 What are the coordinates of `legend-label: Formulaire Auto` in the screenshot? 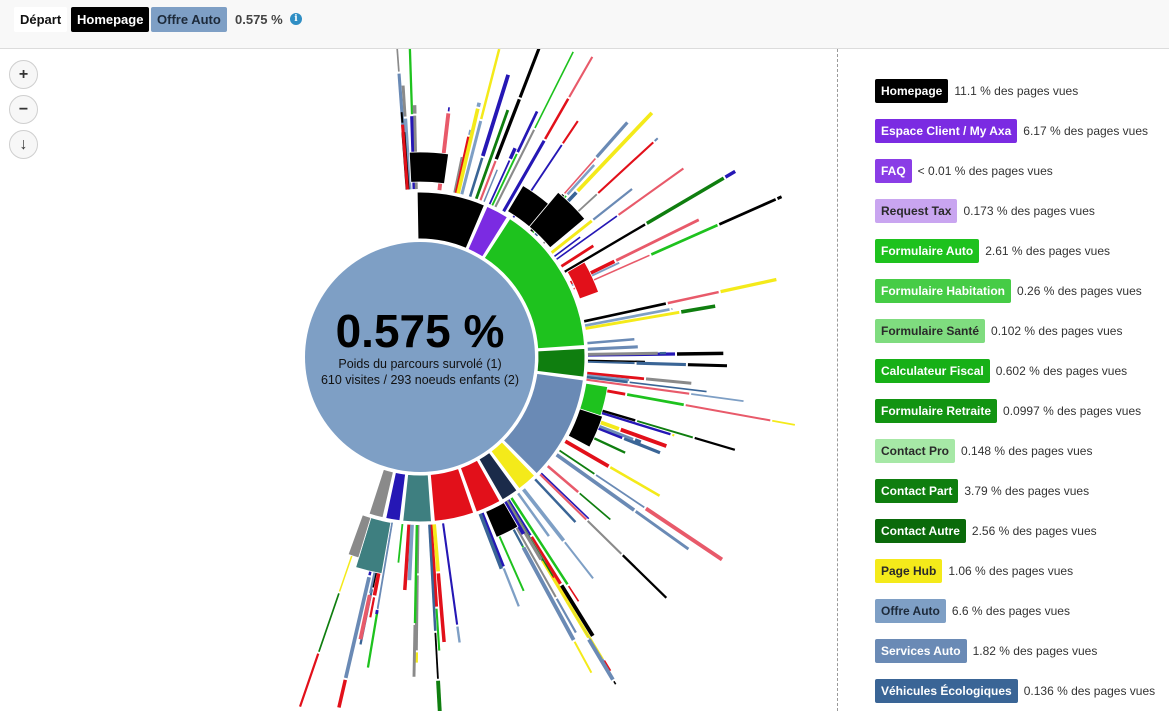 It's located at (927, 251).